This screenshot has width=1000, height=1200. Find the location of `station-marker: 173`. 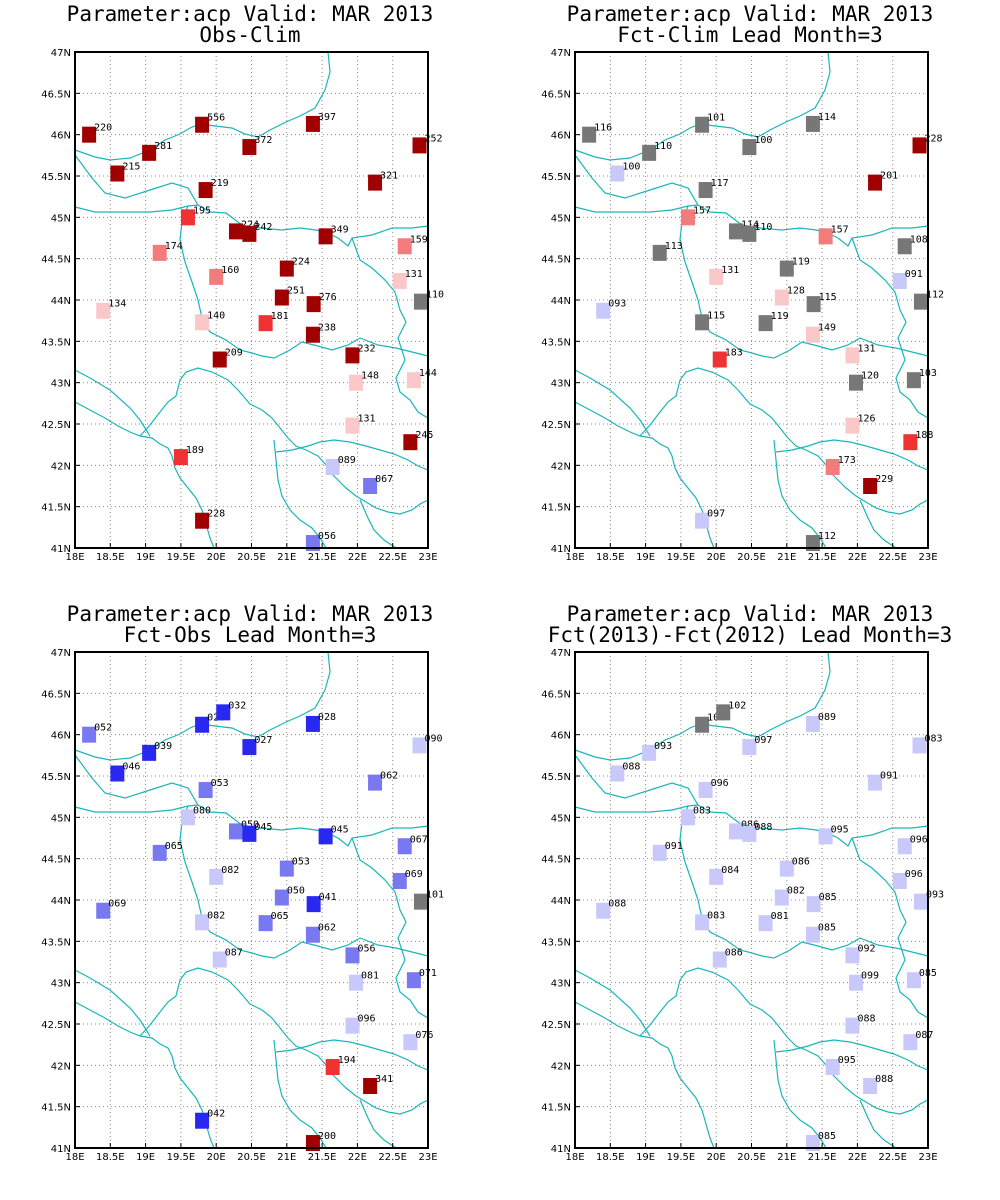

station-marker: 173 is located at coordinates (840, 465).